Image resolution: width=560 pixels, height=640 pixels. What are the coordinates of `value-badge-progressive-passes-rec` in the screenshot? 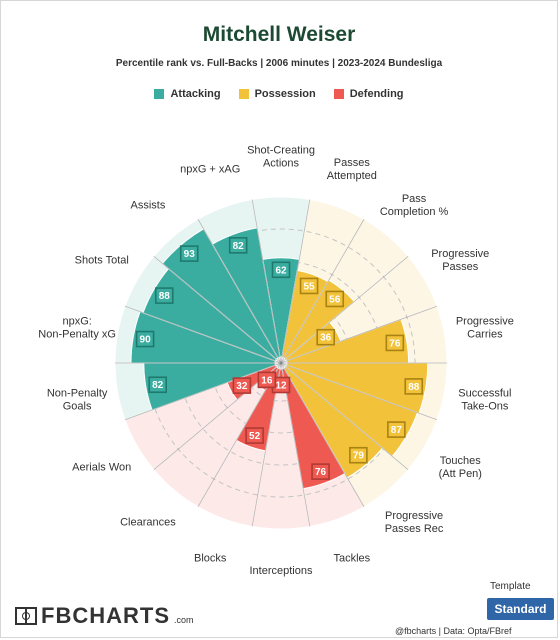 It's located at (358, 455).